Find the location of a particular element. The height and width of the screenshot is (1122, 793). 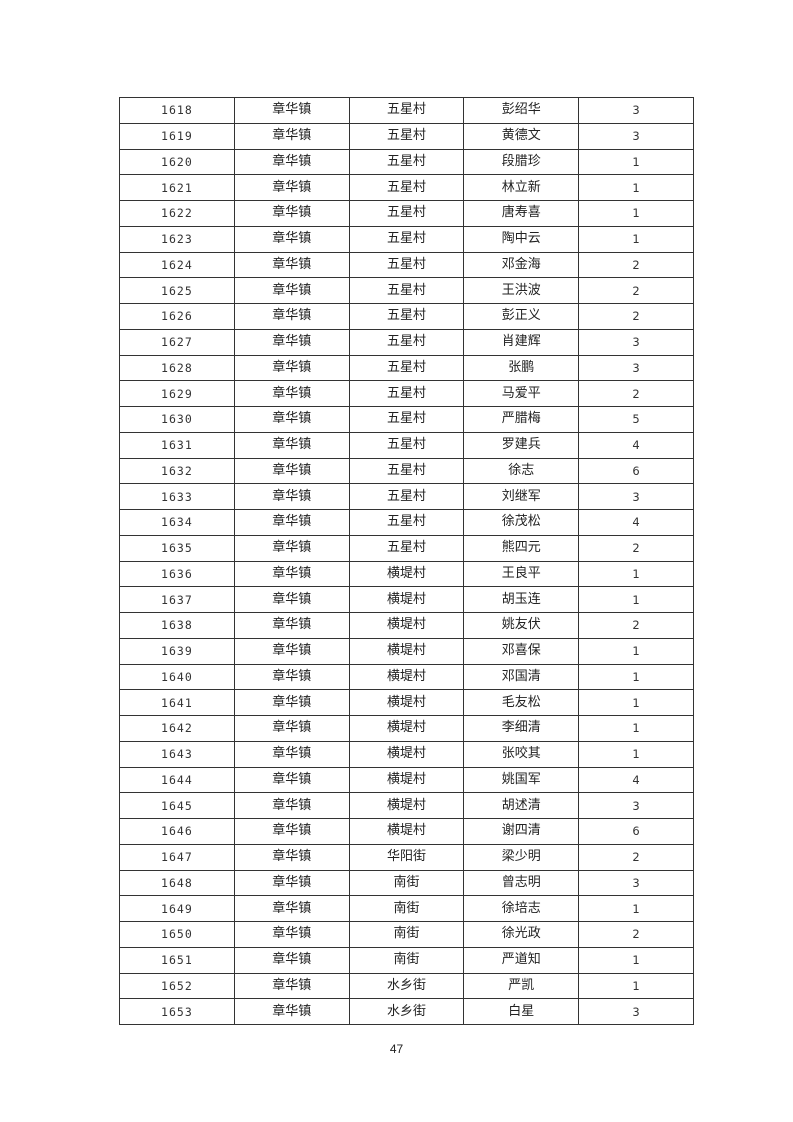

table-row: 1648 章华镇 南街 曾志明 3 is located at coordinates (406, 883).